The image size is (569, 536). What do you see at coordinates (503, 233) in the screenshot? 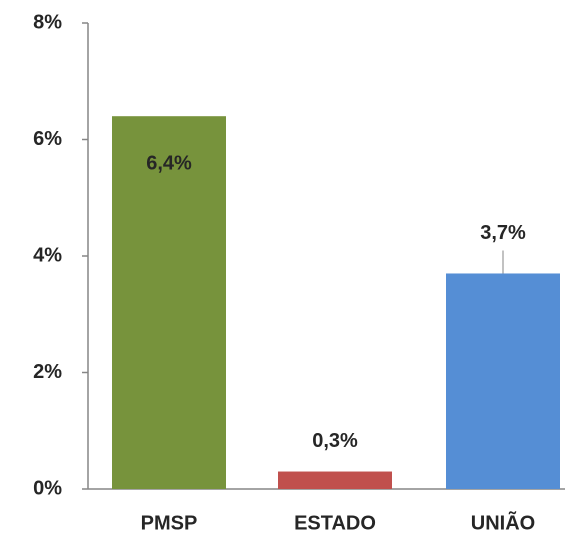
I see `value-label: 3,7%` at bounding box center [503, 233].